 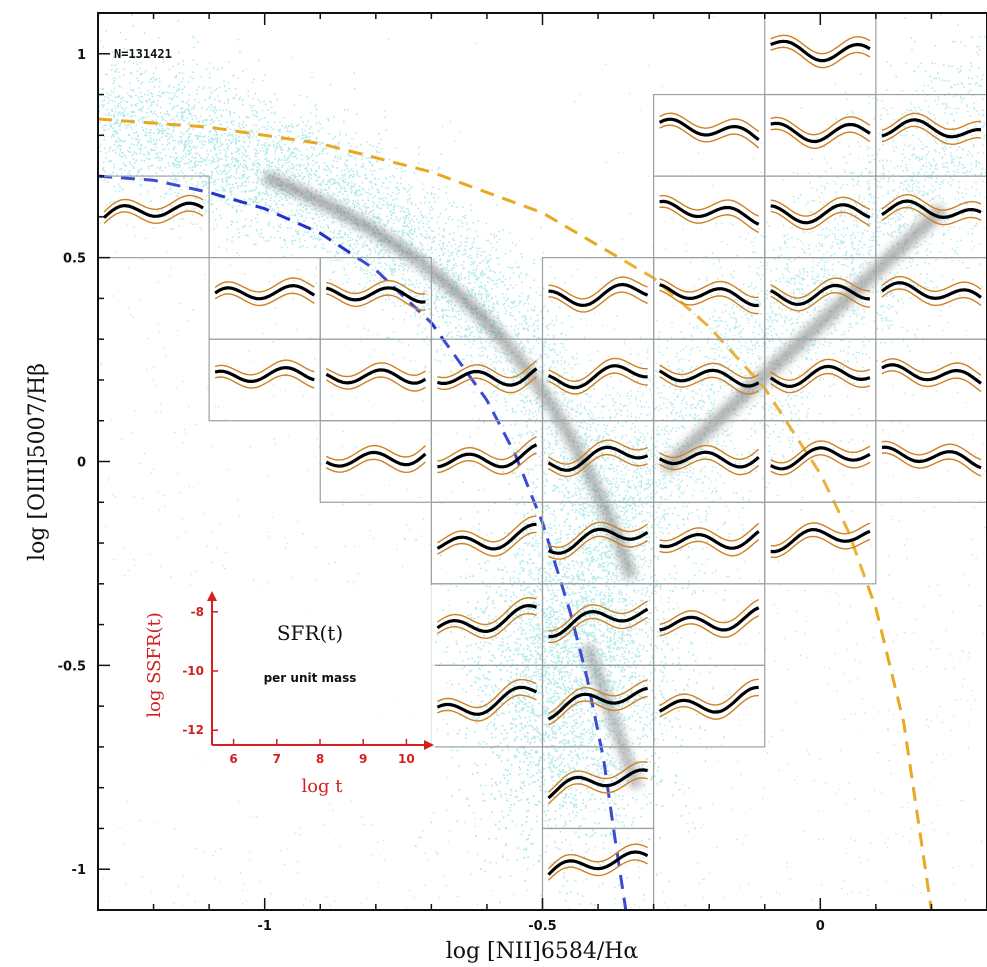 I want to click on inset-background, so click(x=267, y=692).